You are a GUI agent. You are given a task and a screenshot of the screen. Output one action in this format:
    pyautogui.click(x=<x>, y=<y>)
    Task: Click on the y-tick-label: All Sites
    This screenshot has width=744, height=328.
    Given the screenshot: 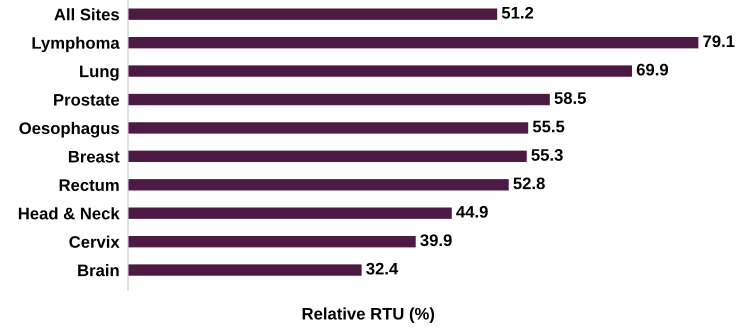 What is the action you would take?
    pyautogui.click(x=86, y=14)
    